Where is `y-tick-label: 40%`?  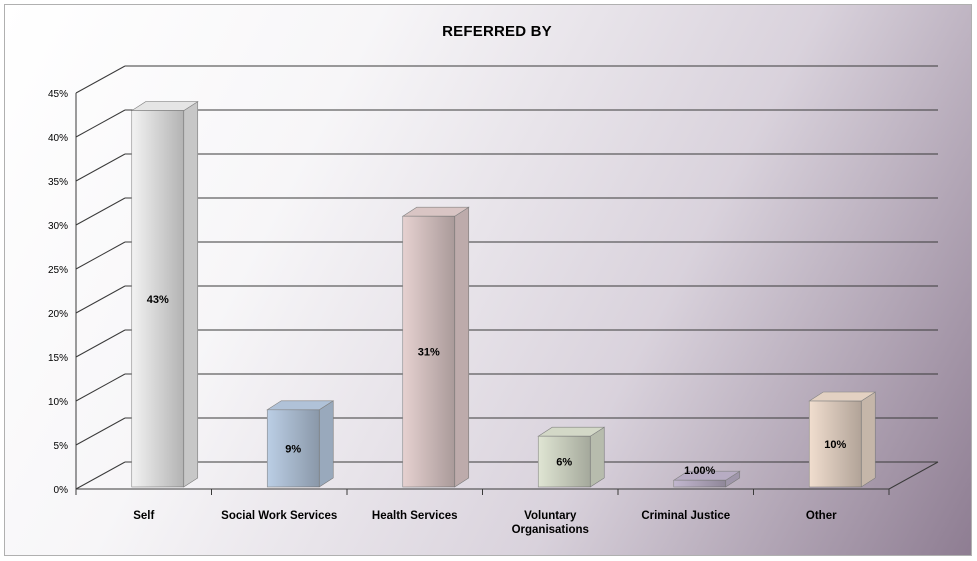 y-tick-label: 40% is located at coordinates (58, 138).